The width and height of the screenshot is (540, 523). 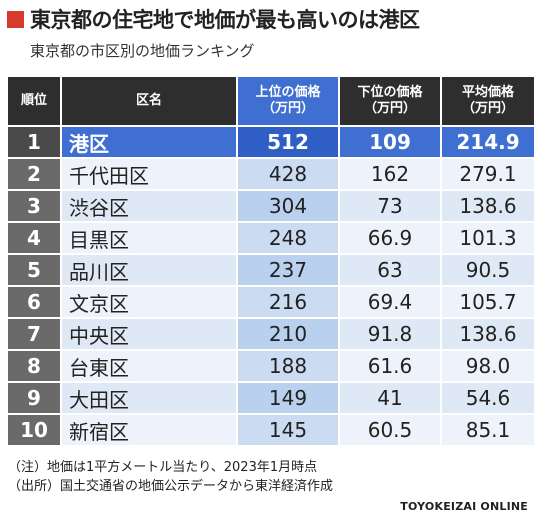 What do you see at coordinates (390, 302) in the screenshot?
I see `lower-price-cell: 69.4` at bounding box center [390, 302].